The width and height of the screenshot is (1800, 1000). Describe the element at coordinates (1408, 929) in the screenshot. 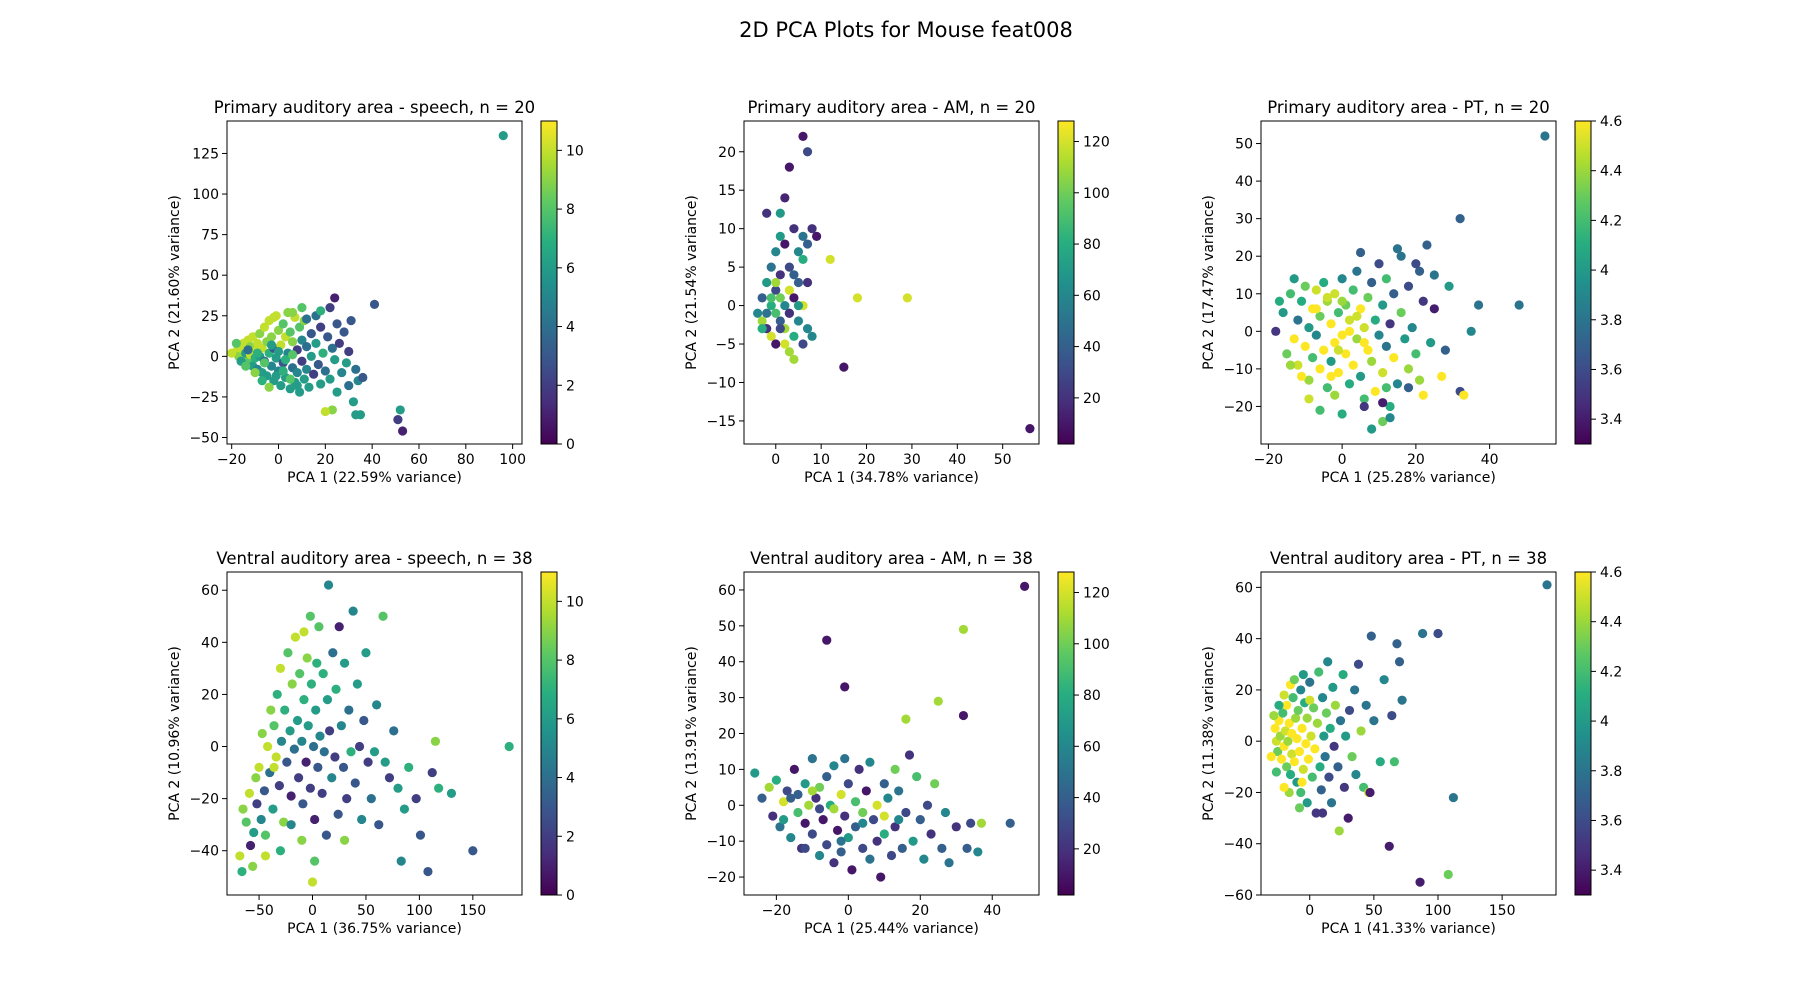

I see `x-axis-label: PCA 1 (41.33% variance)` at that location.